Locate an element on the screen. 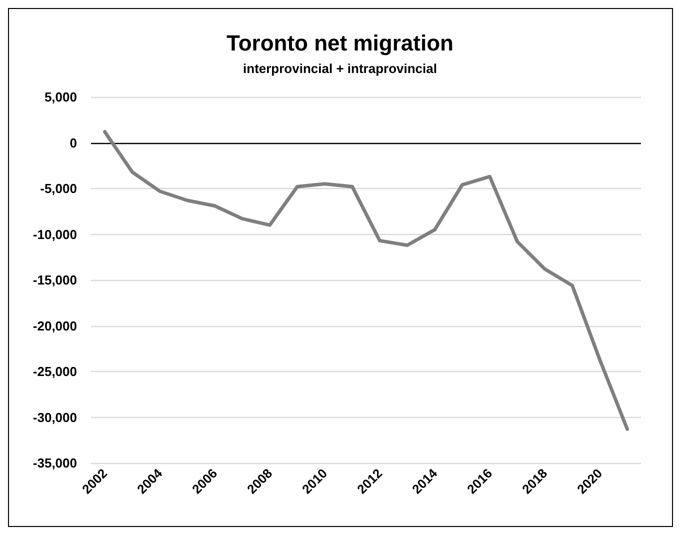  y-tick-label: -10,000 is located at coordinates (54, 234).